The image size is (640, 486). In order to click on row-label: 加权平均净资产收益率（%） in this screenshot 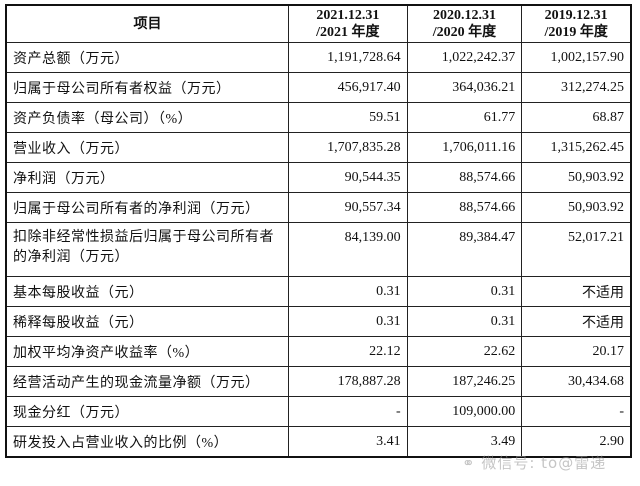, I will do `click(147, 351)`.